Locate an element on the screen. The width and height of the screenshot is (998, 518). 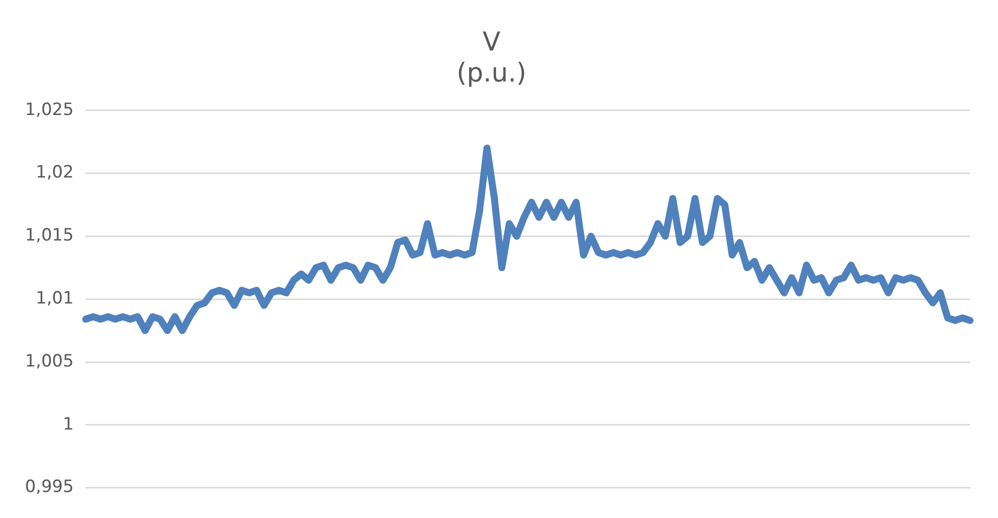
y-tick-label: 1 is located at coordinates (68, 424).